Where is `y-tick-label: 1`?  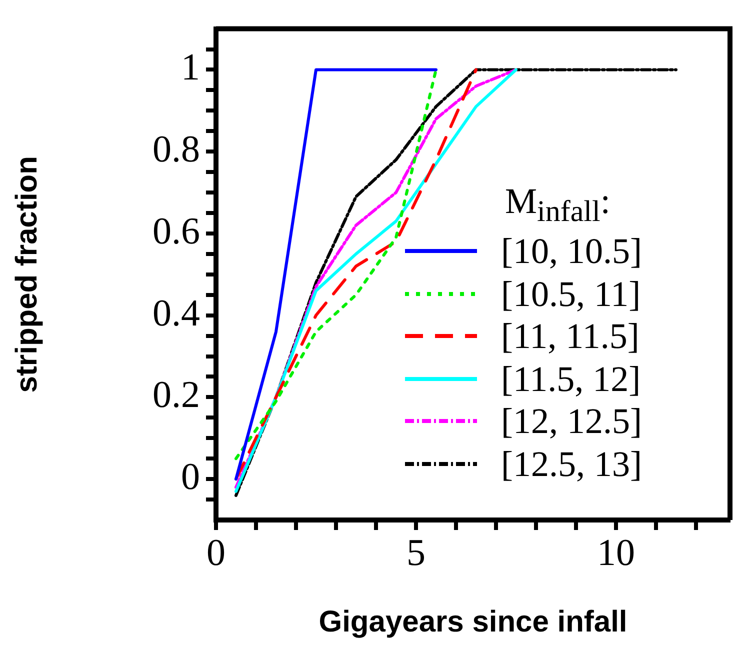
y-tick-label: 1 is located at coordinates (190, 67).